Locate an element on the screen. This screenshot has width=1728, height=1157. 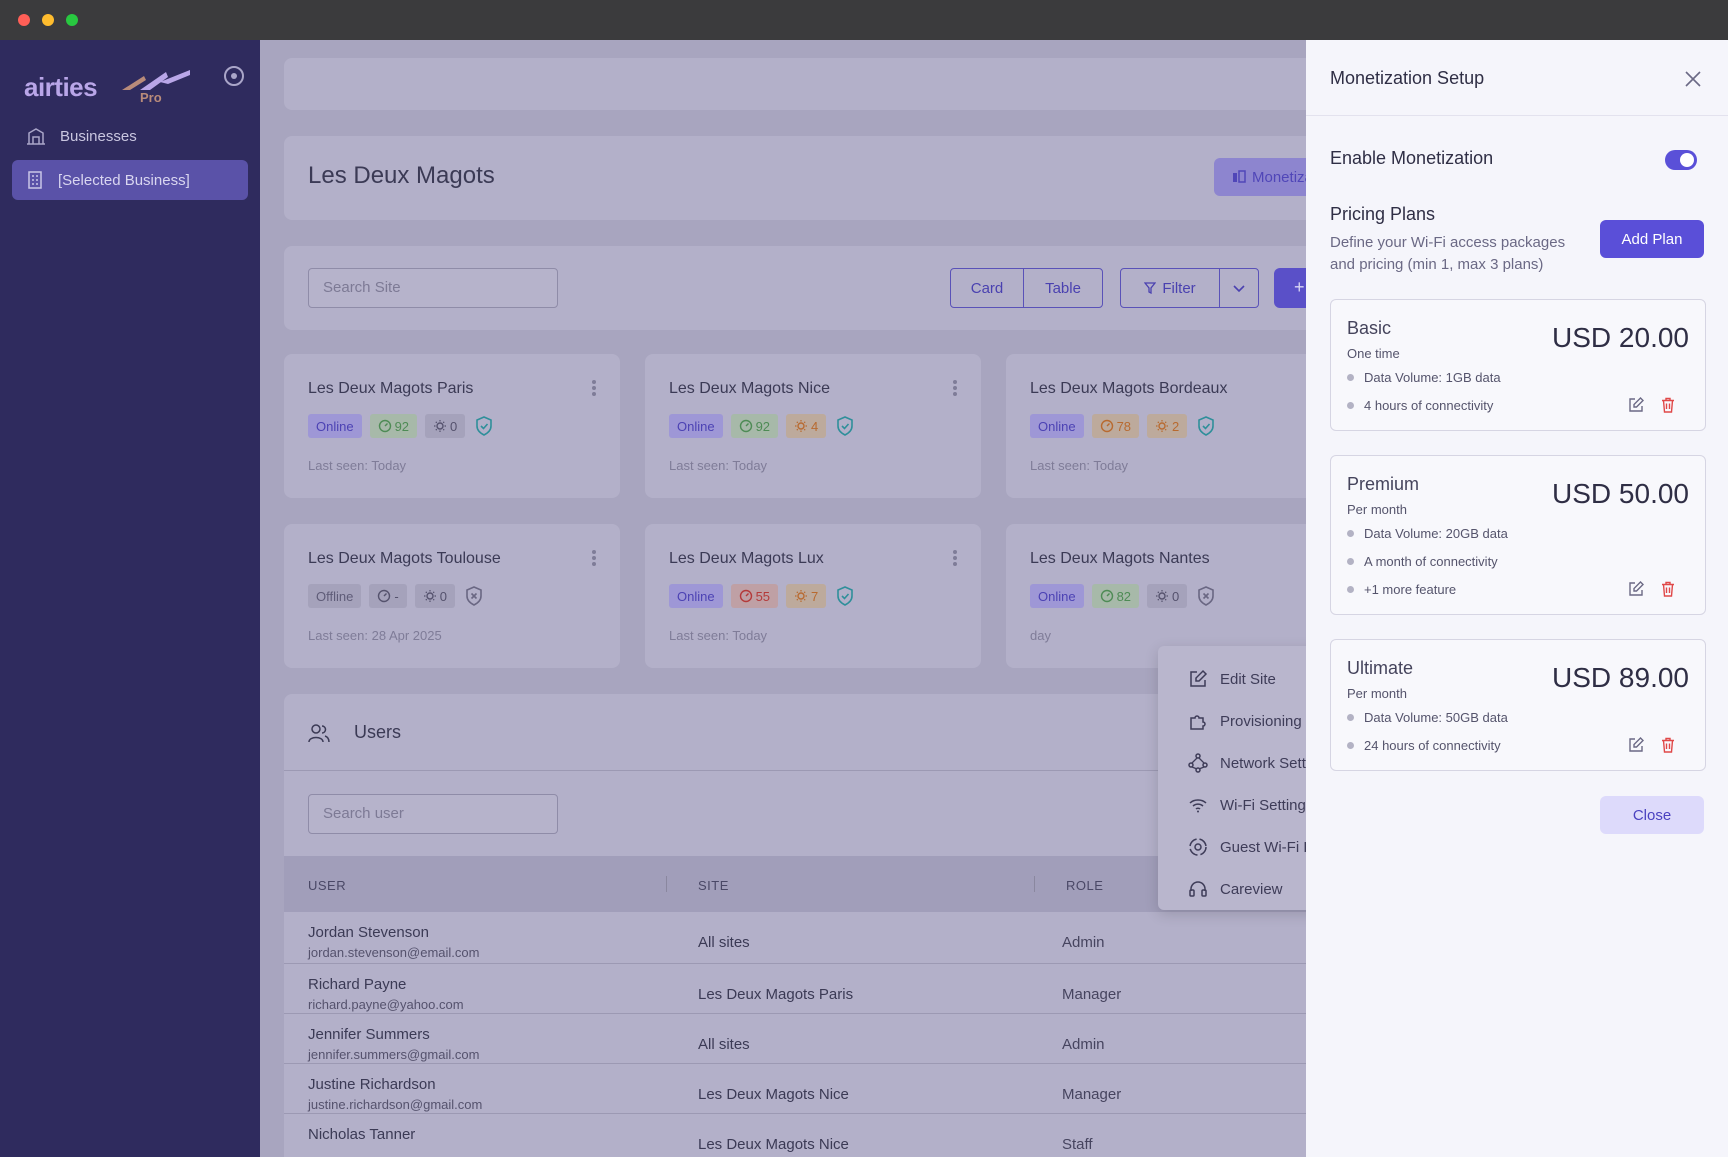
alerts-badge: 4 is located at coordinates (806, 426).